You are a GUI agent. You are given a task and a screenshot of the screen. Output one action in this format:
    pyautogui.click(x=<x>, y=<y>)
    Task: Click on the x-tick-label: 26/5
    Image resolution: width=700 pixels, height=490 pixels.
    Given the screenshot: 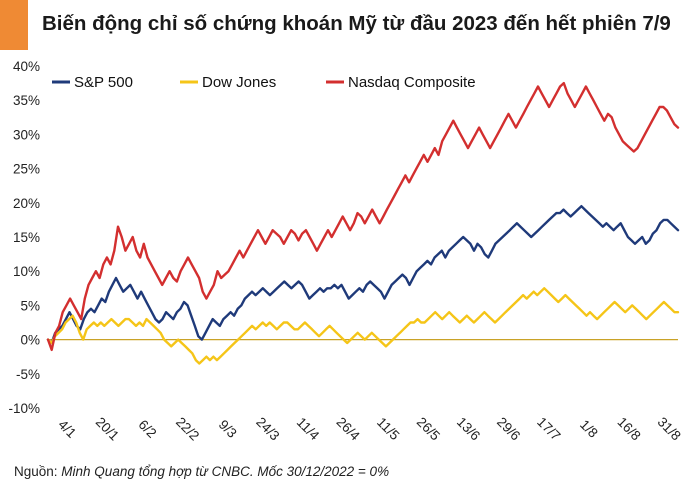 What is the action you would take?
    pyautogui.click(x=428, y=428)
    